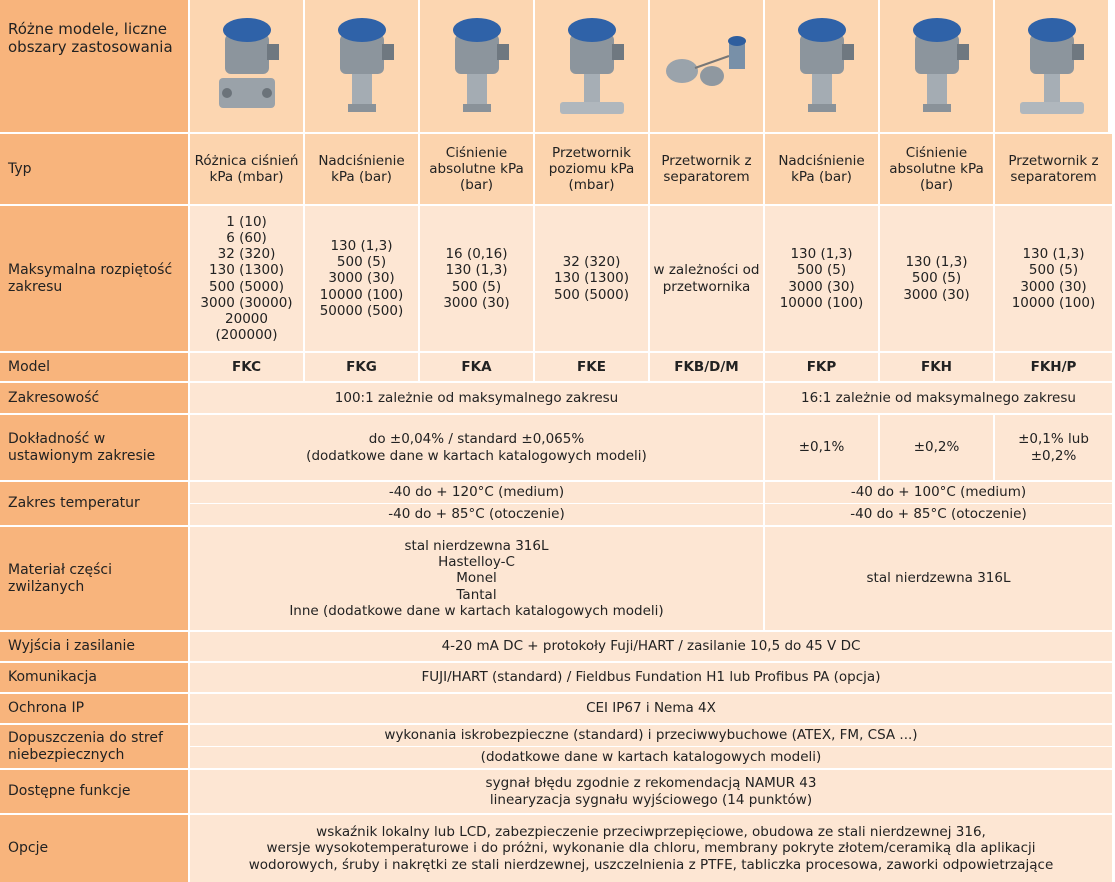 The height and width of the screenshot is (882, 1115). I want to click on cell-text: w zależności od przetwornika, so click(706, 278).